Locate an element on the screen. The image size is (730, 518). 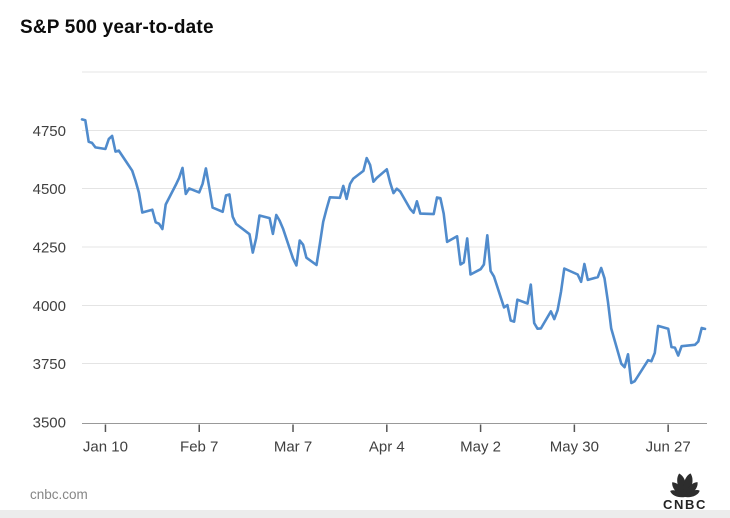
chart-title: S&P 500 year-to-date is located at coordinates (117, 27).